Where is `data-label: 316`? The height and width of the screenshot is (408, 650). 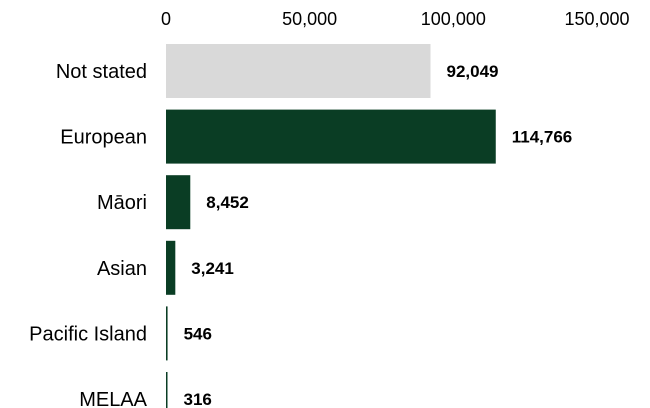 data-label: 316 is located at coordinates (198, 399).